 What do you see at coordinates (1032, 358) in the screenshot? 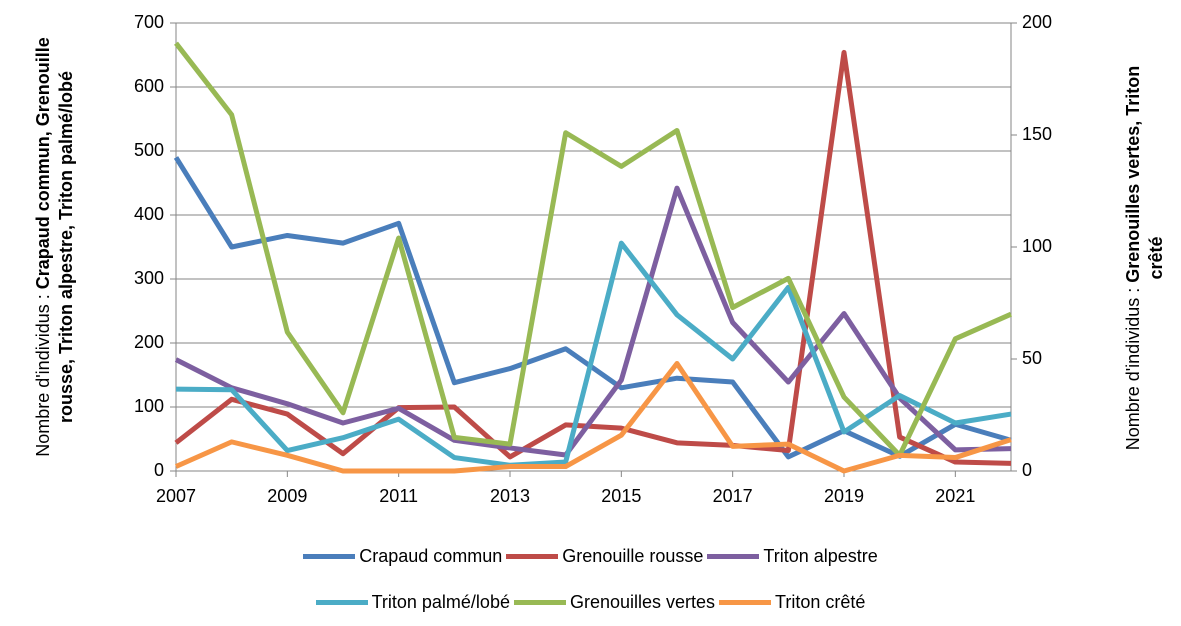
I see `y2-tick-label: 50` at bounding box center [1032, 358].